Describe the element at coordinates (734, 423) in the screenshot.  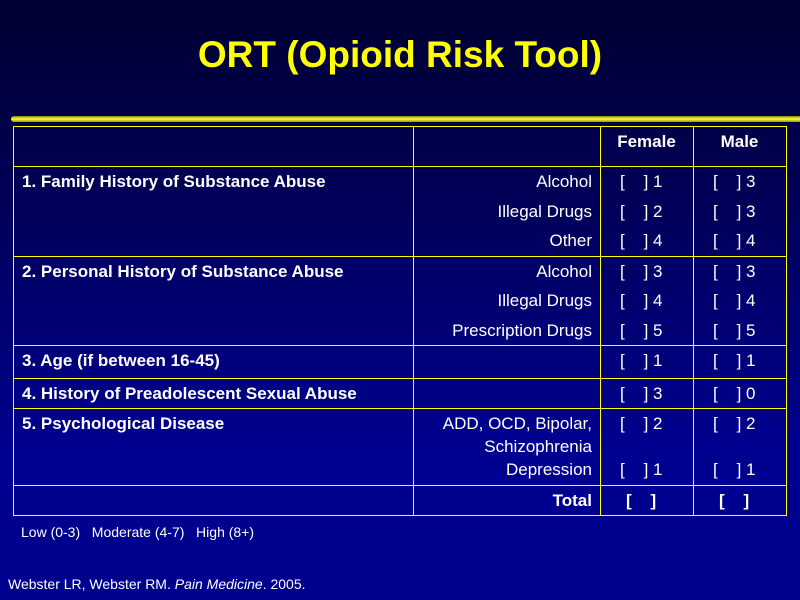
I see `male-score: [ ] 2` at that location.